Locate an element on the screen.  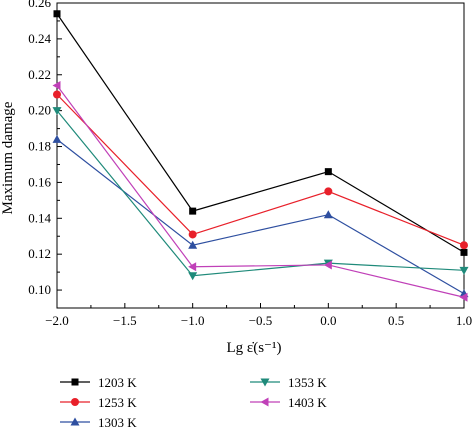
y-tick-label: 0.26 is located at coordinates (39, 5).